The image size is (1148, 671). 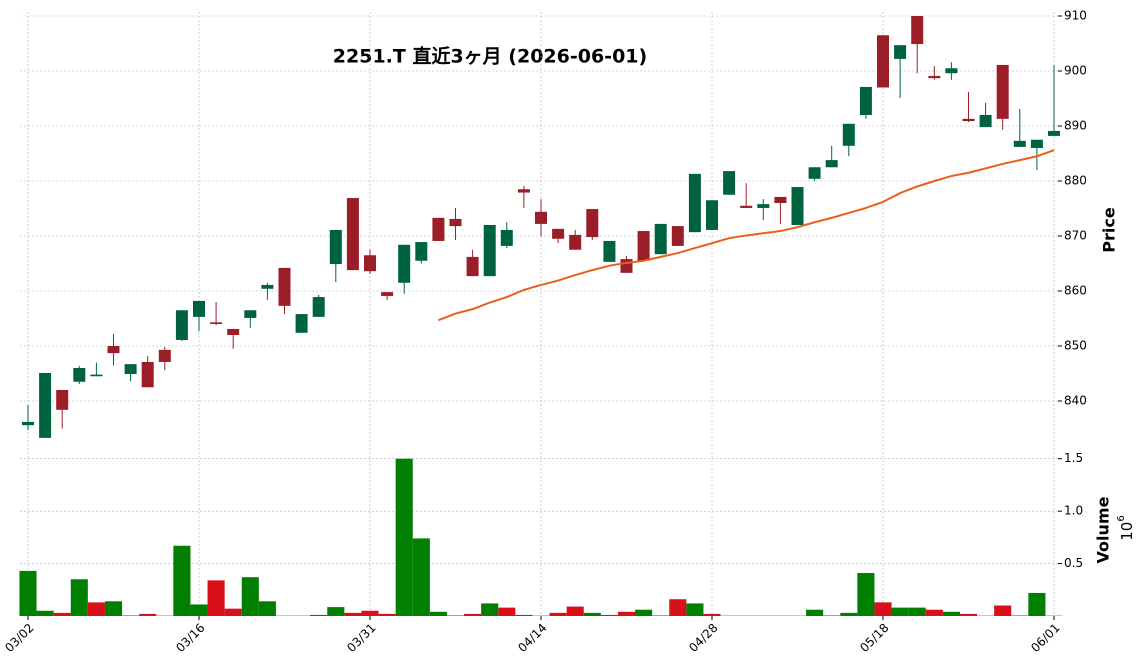 I want to click on y-tick-label: 880, so click(x=1075, y=181).